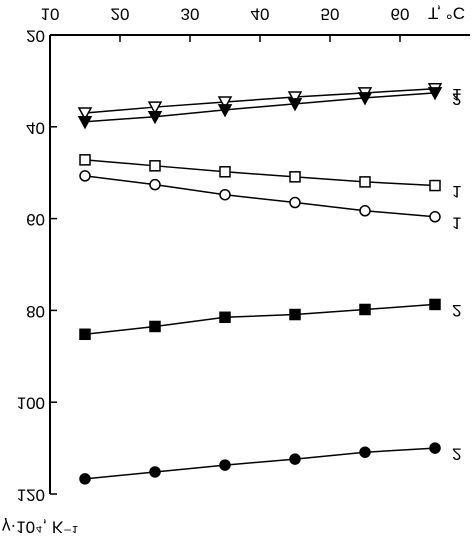 The height and width of the screenshot is (541, 474). I want to click on y-tick-label: 100, so click(31, 403).